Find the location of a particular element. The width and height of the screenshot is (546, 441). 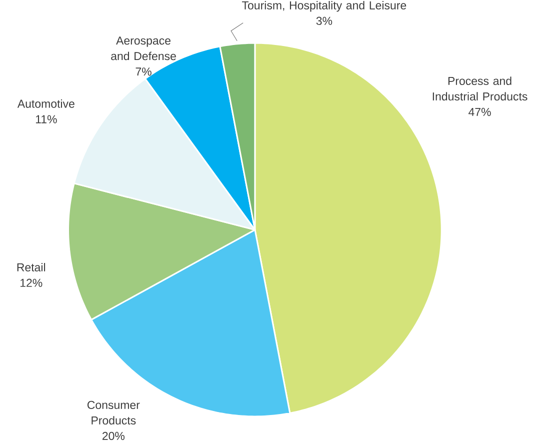

slice-label: Automotive is located at coordinates (45, 103).